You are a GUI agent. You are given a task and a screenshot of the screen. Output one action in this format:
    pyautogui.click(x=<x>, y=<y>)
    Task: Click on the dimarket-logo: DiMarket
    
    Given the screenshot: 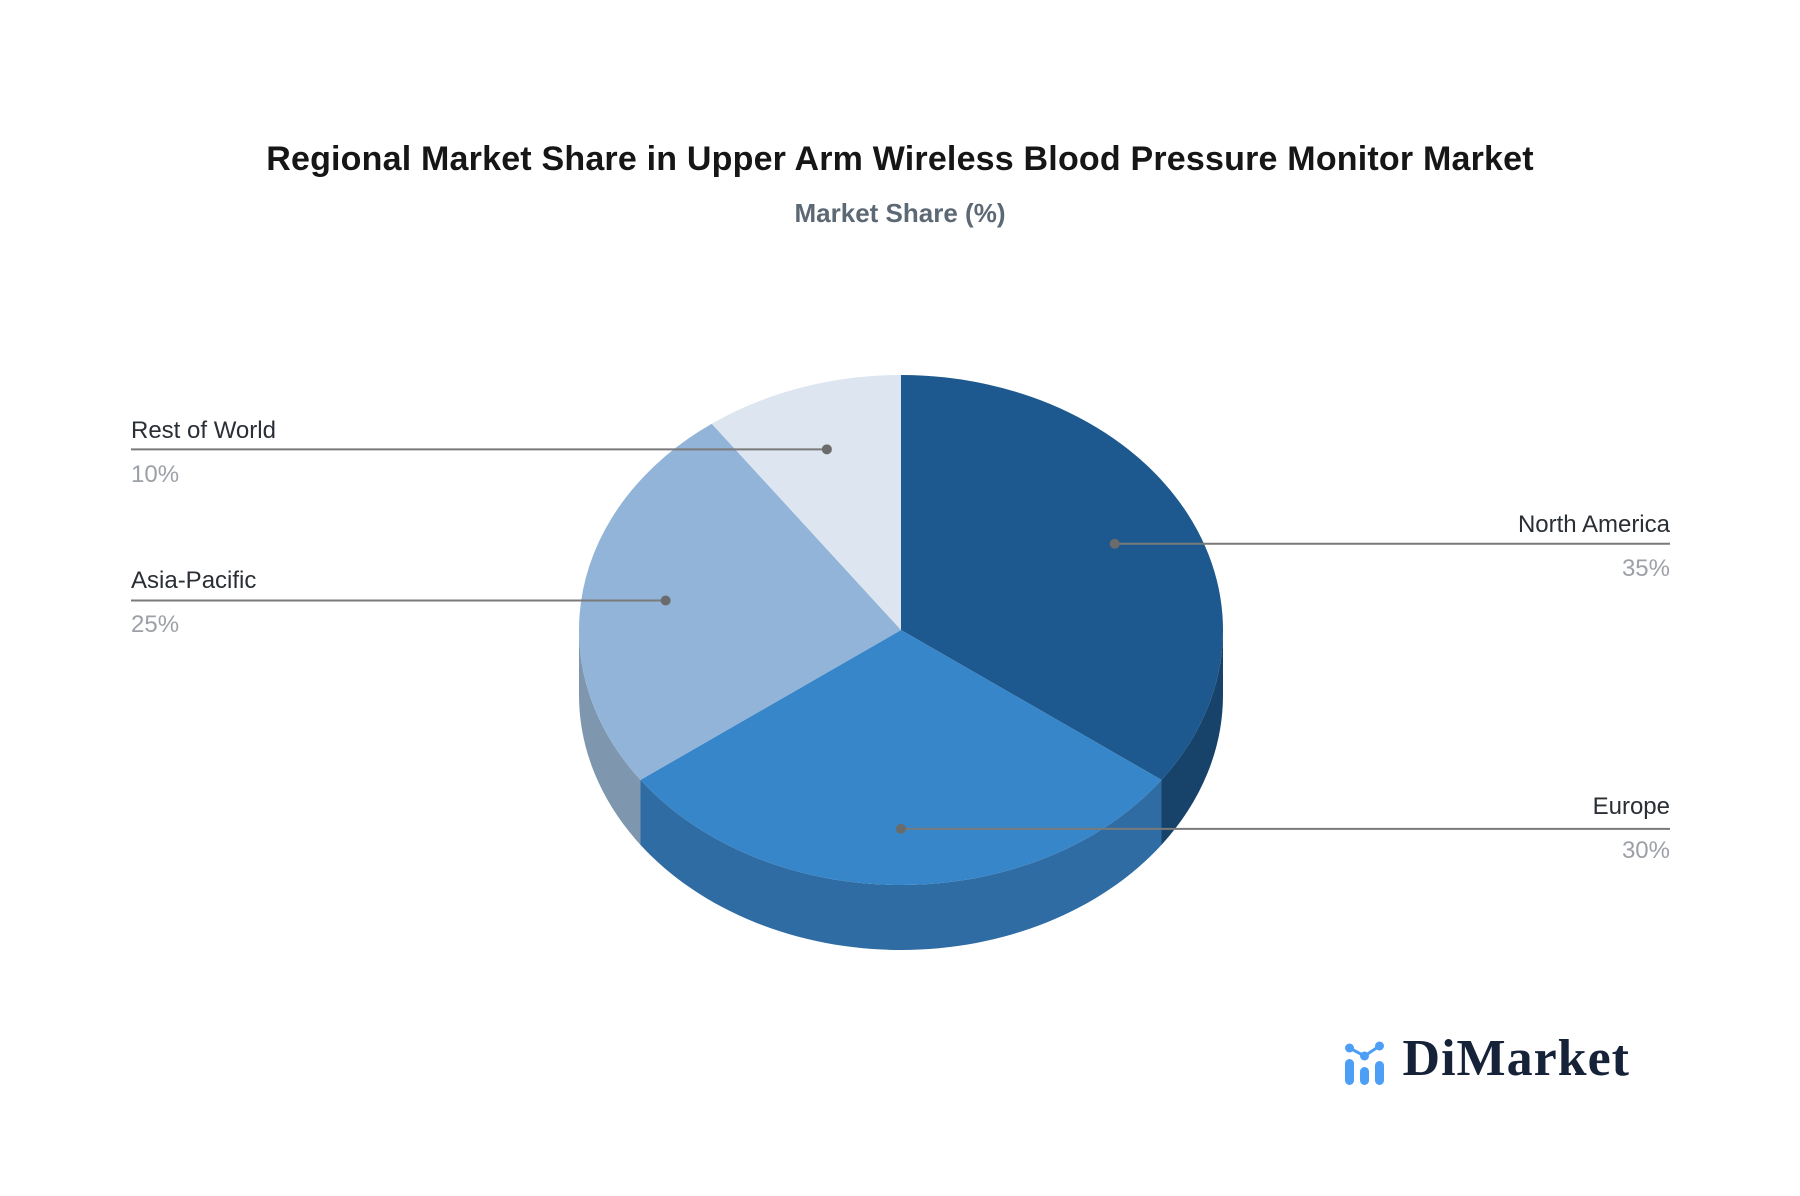 What is the action you would take?
    pyautogui.click(x=1486, y=1059)
    